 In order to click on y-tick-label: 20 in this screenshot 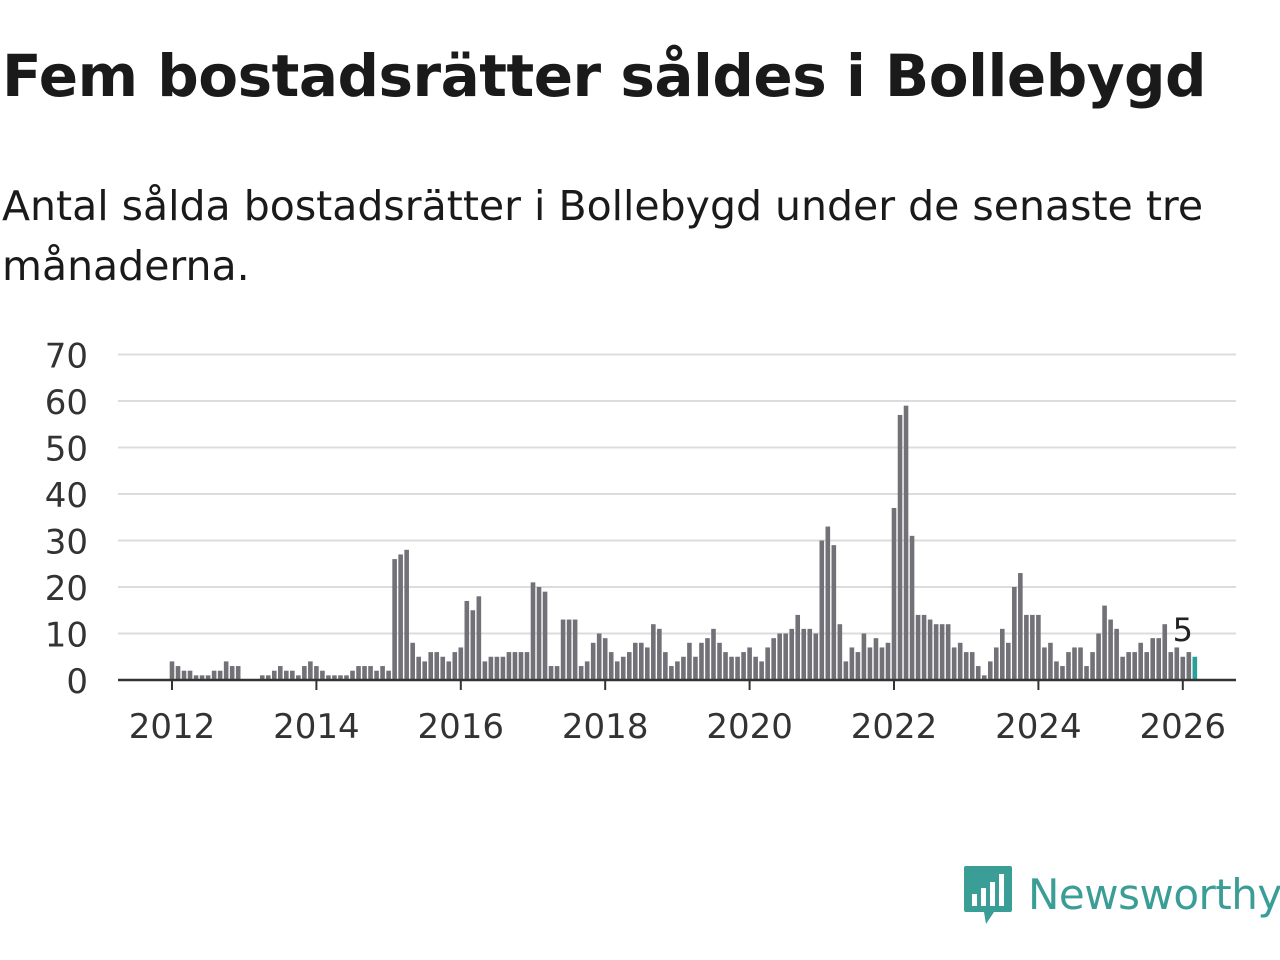, I will do `click(66, 589)`.